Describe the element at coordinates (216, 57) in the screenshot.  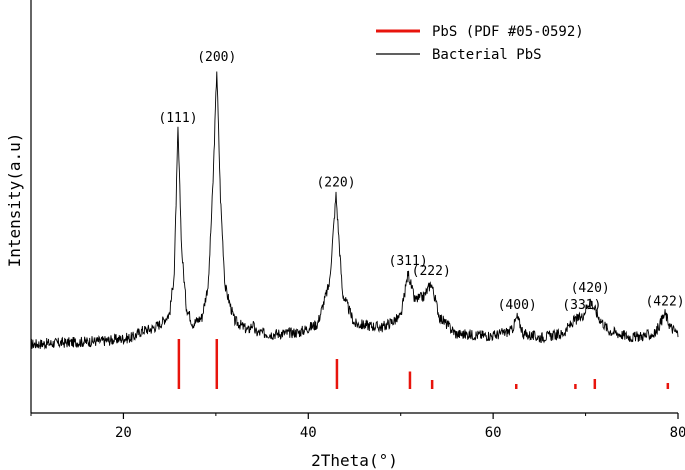
I see `peak-label: (200)` at that location.